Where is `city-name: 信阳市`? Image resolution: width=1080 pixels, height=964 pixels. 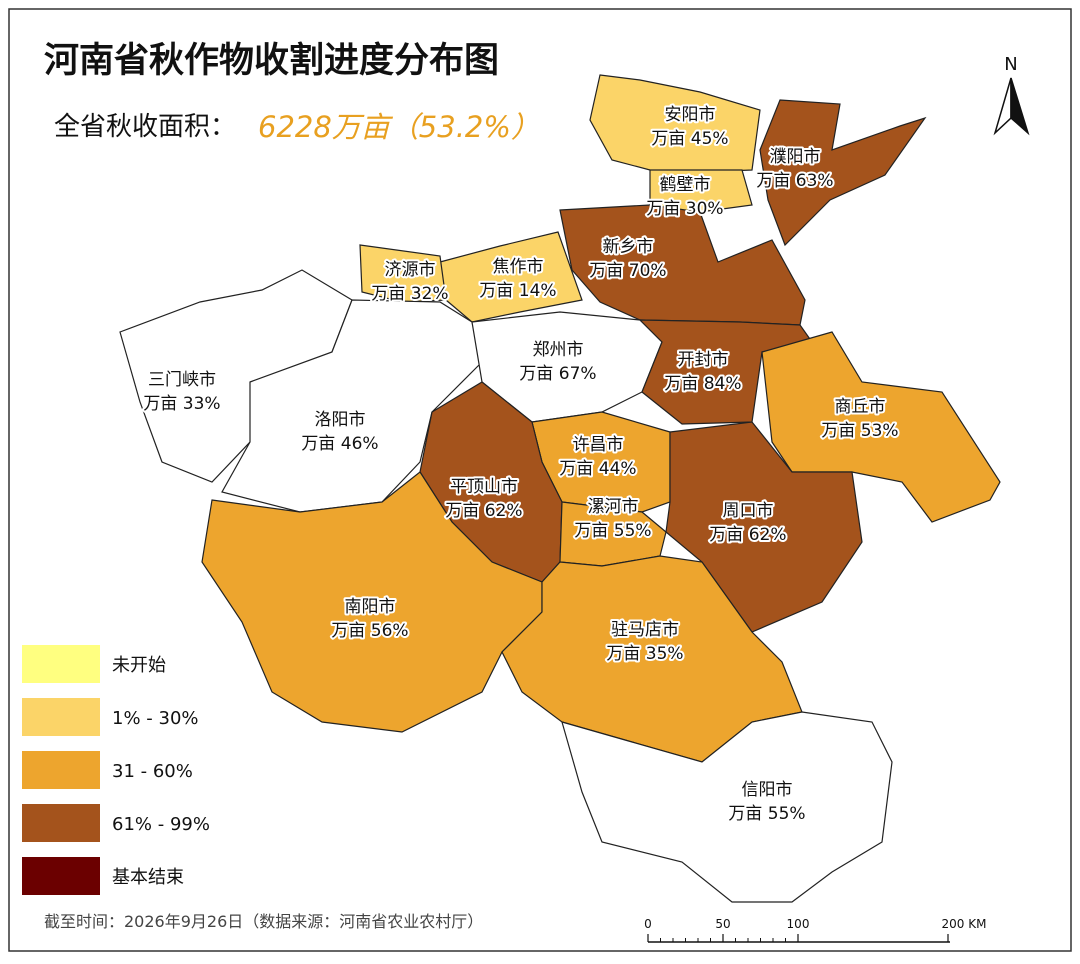
city-name: 信阳市 is located at coordinates (767, 790).